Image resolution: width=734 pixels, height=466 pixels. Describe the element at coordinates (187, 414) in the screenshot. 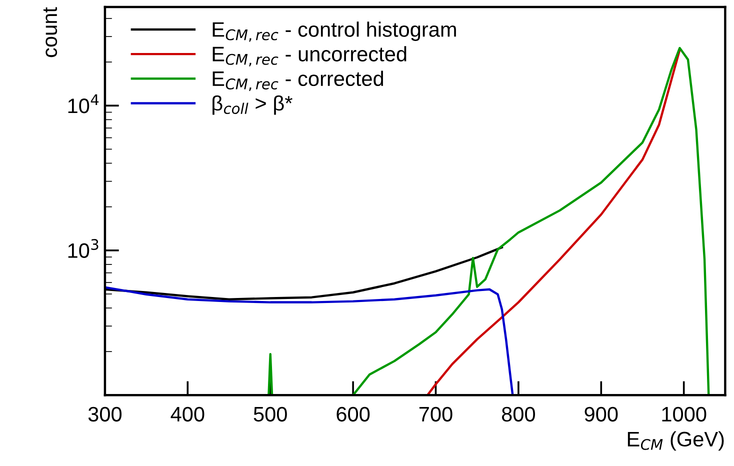

I see `x-tick-label: 400` at that location.